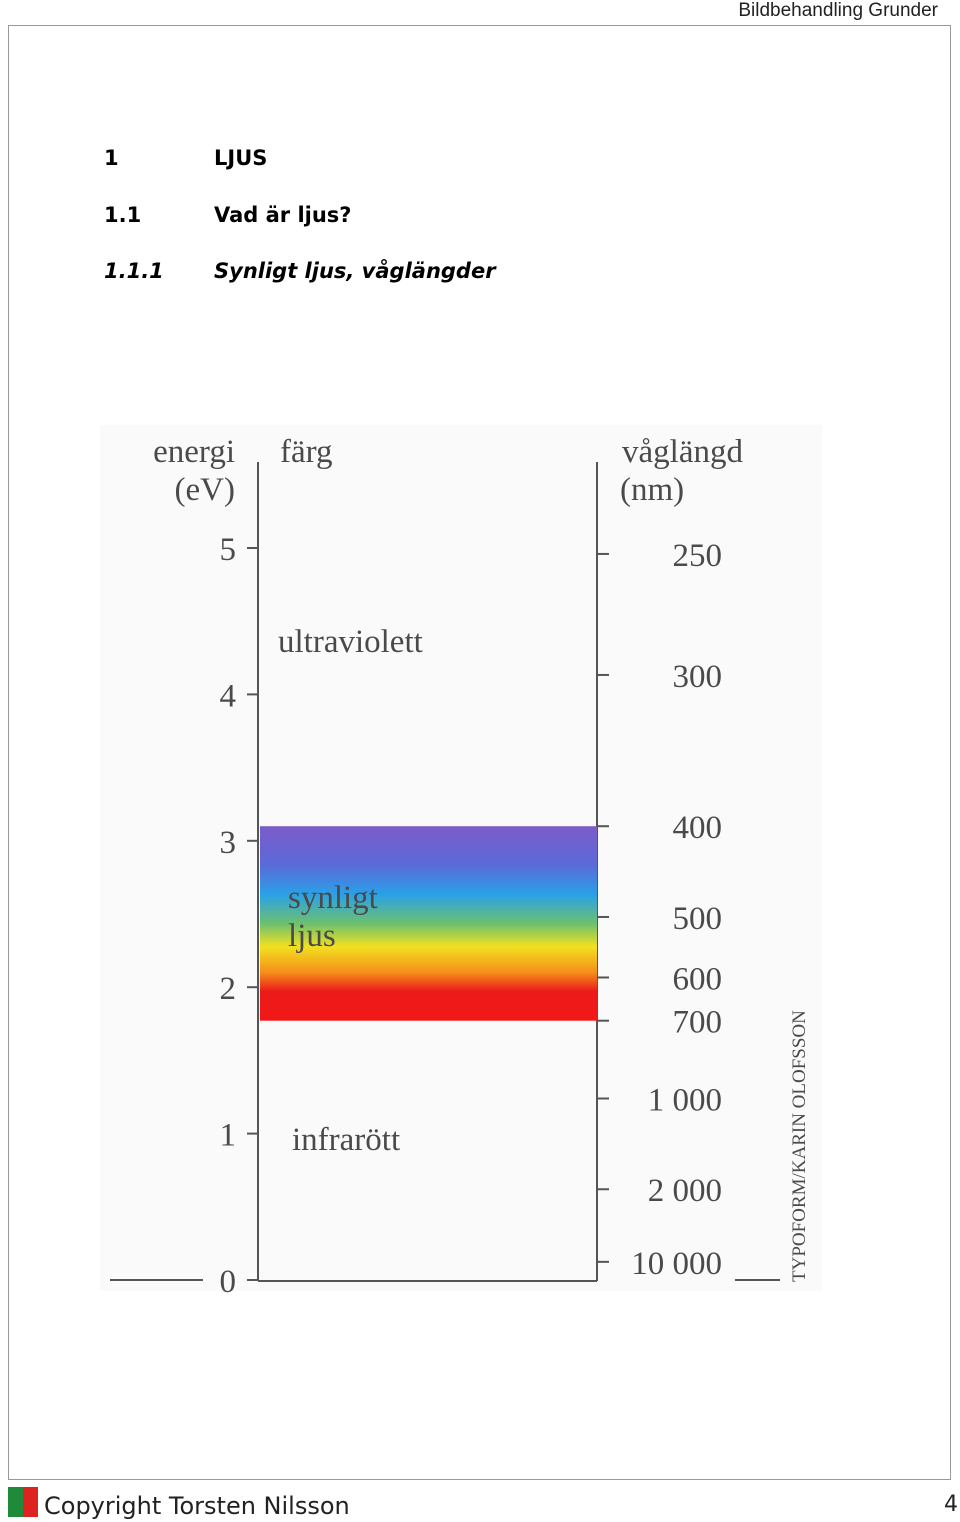  What do you see at coordinates (698, 677) in the screenshot?
I see `tick-label: 300` at bounding box center [698, 677].